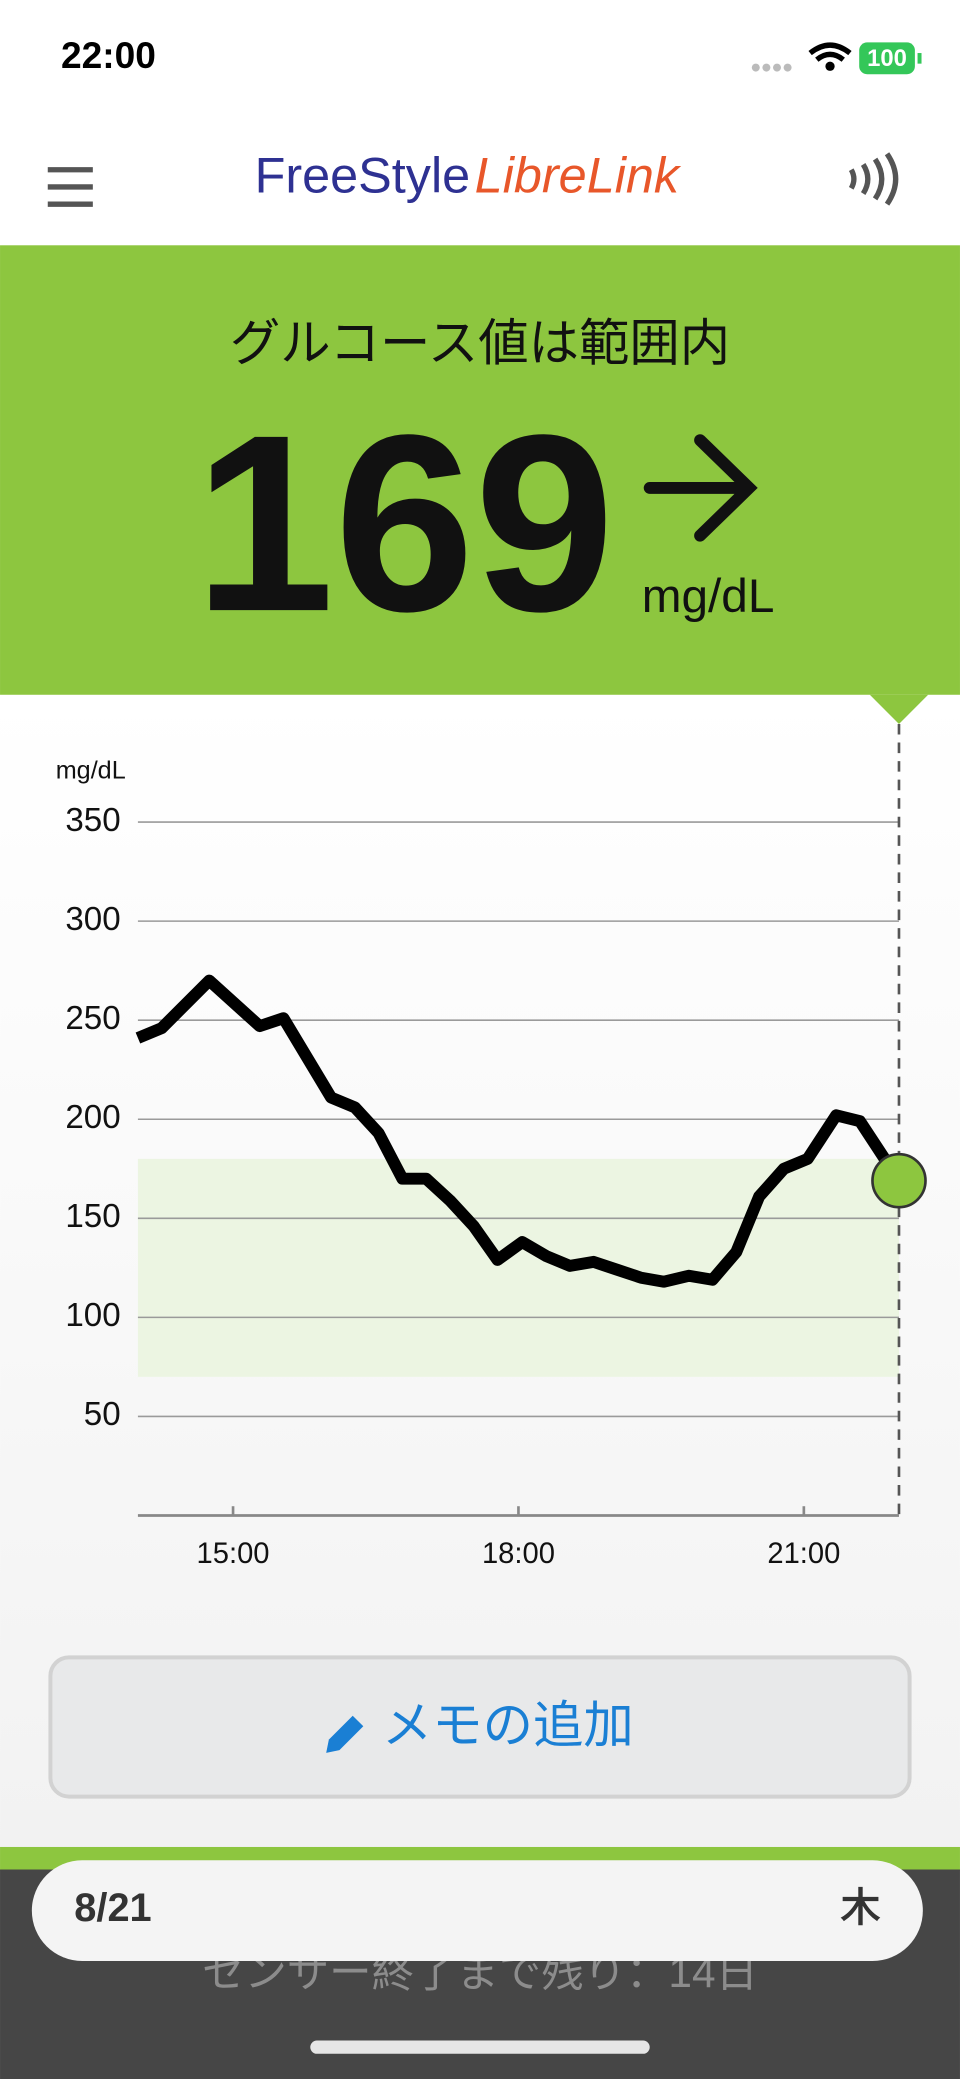 This screenshot has height=2079, width=960. Describe the element at coordinates (92, 1315) in the screenshot. I see `y-tick-label: 100` at that location.